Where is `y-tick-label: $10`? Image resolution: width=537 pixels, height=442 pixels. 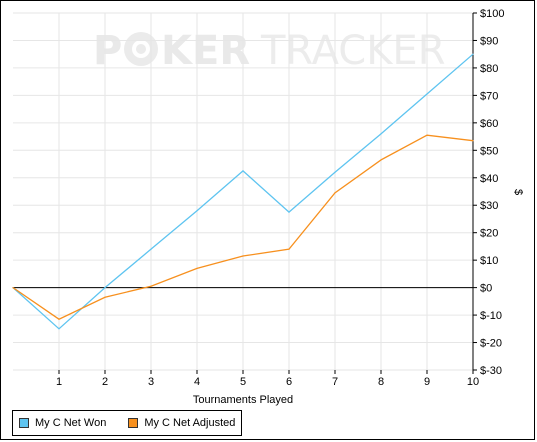 y-tick-label: $10 is located at coordinates (489, 261).